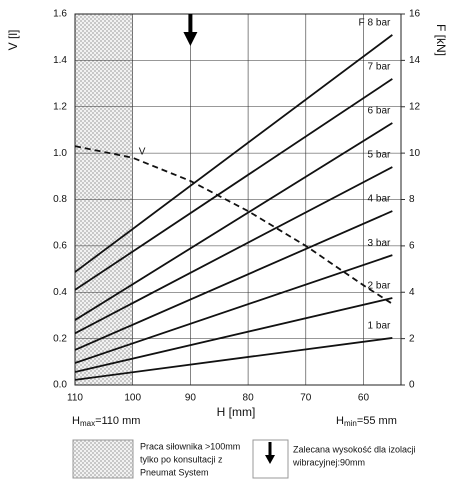  I want to click on y-tick-label: 0.2, so click(60, 338).